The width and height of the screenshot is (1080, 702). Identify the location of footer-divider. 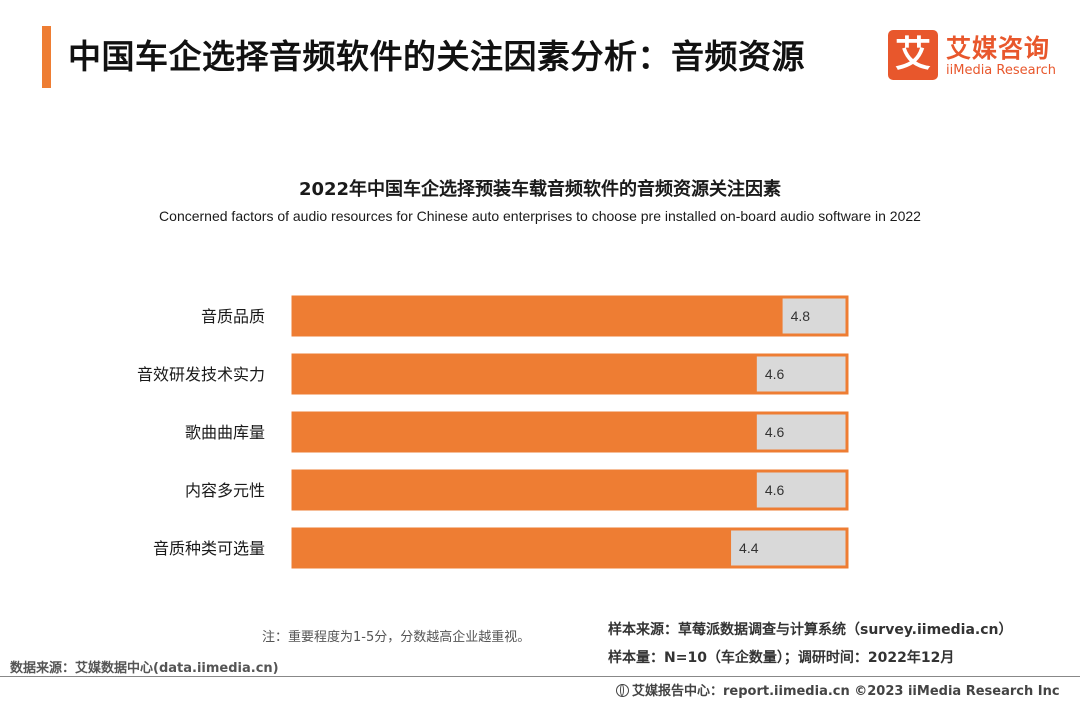
(540, 676).